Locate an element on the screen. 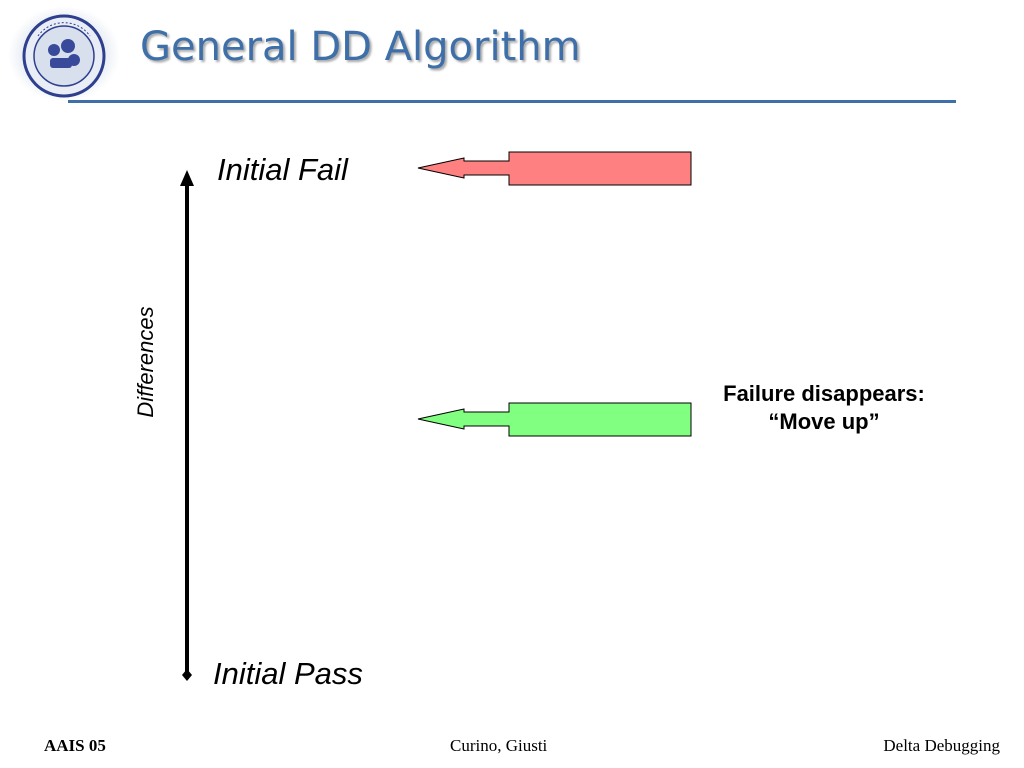 Image resolution: width=1024 pixels, height=768 pixels. differences-axis-label: Differences is located at coordinates (145, 362).